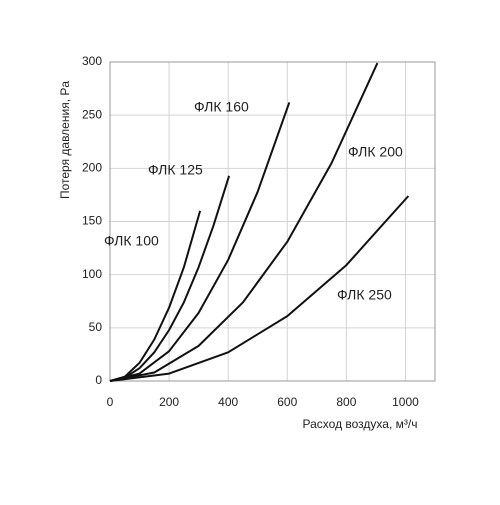 This screenshot has width=500, height=505. I want to click on y-axis-label: Потеря давления, Pa, so click(65, 140).